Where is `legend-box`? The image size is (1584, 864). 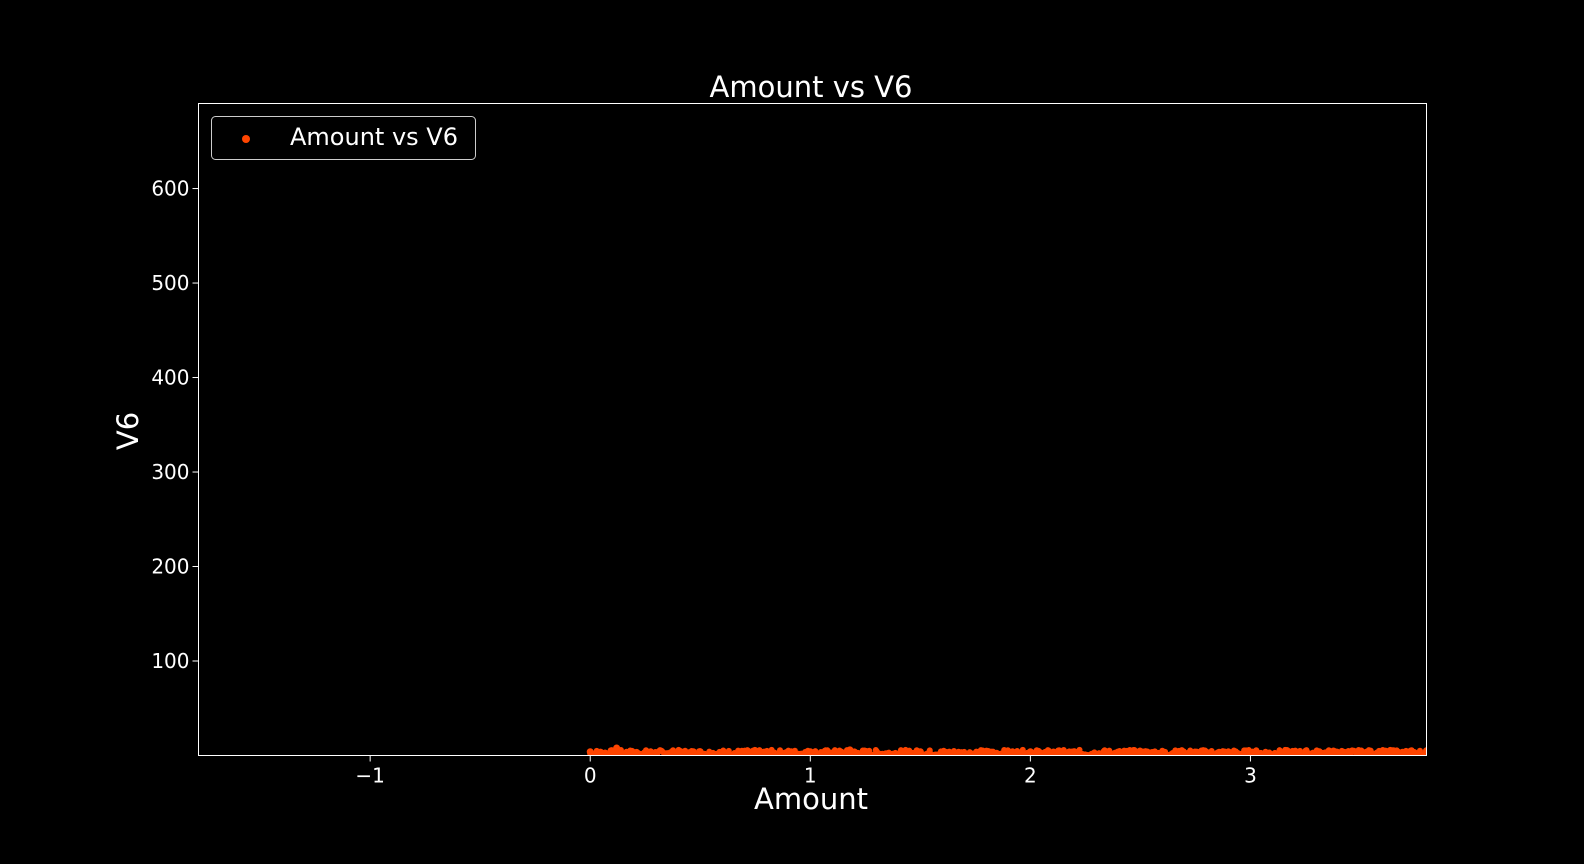
legend-box is located at coordinates (343, 138).